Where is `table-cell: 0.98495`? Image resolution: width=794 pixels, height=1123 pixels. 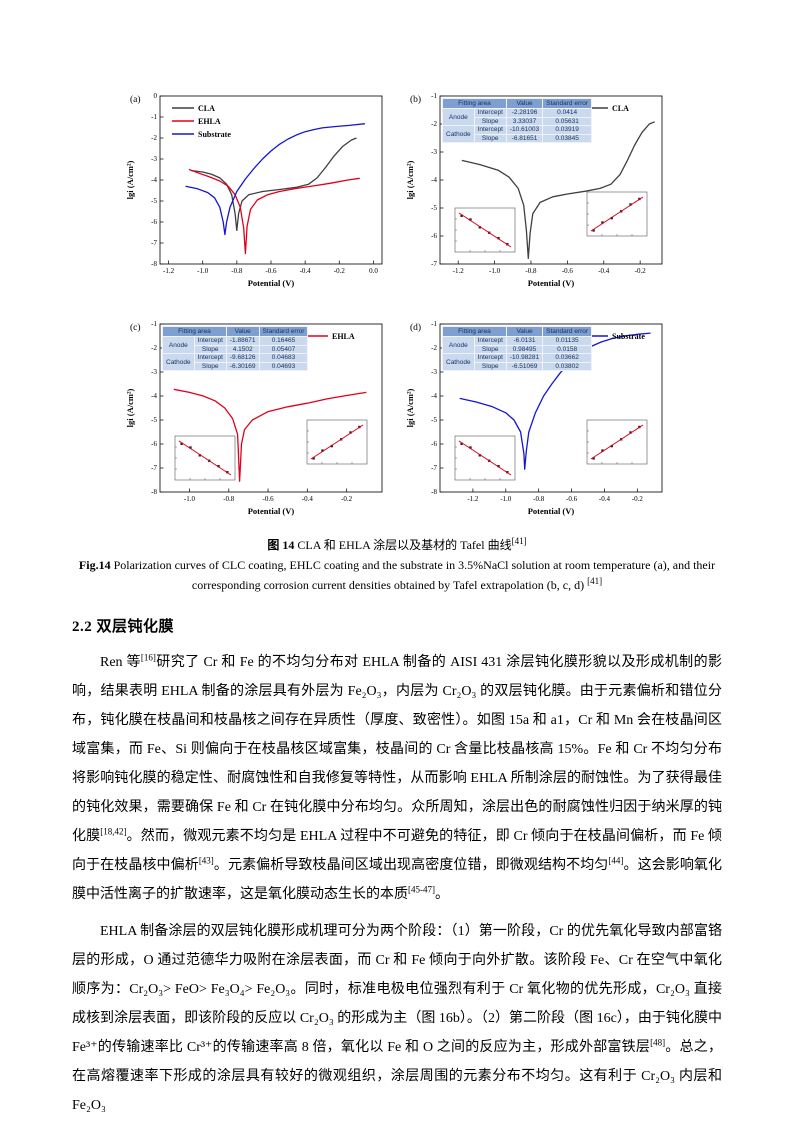
table-cell: 0.98495 is located at coordinates (524, 349).